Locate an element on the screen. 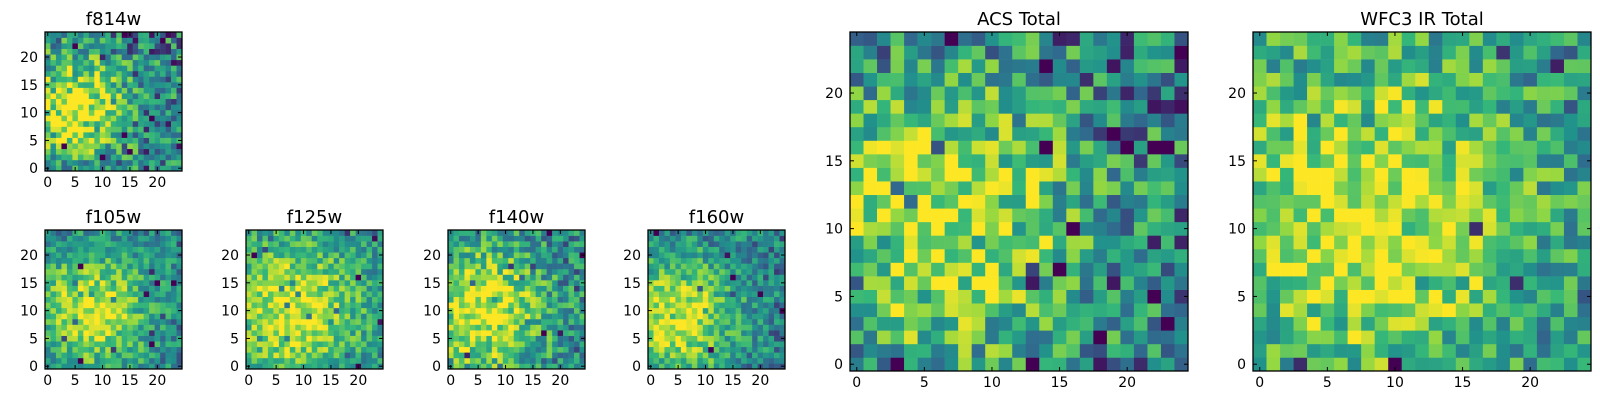 The image size is (1600, 400). x-tick-label: 10 is located at coordinates (506, 381).